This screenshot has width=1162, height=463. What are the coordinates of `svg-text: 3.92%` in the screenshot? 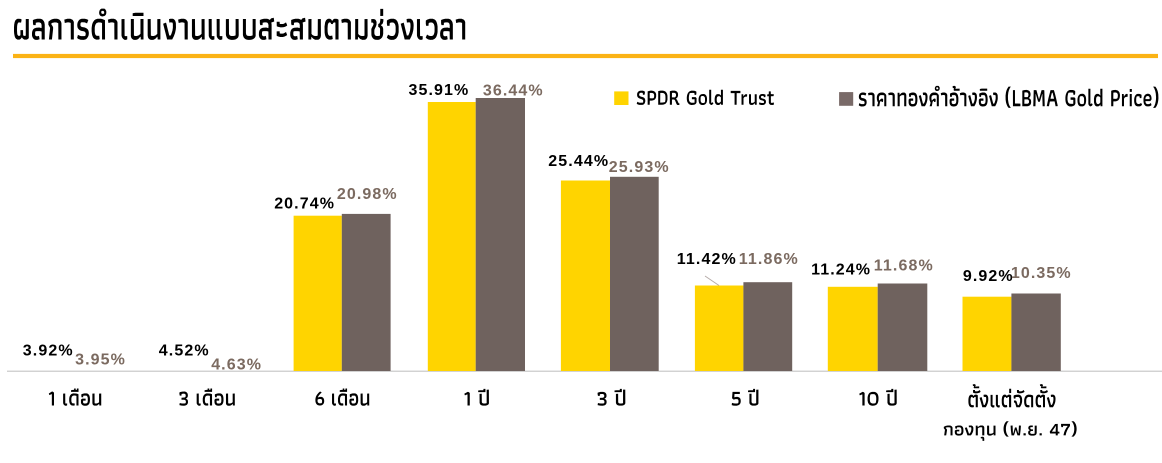 It's located at (48, 351).